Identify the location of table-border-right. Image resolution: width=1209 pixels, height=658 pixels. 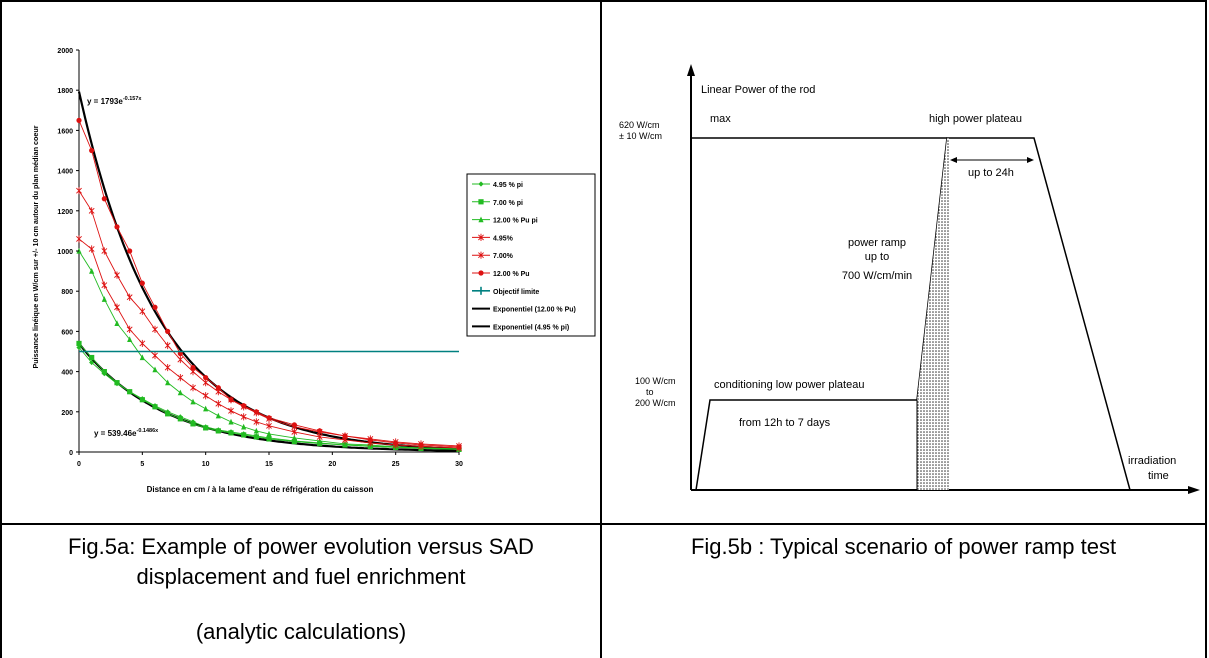
(1206, 329).